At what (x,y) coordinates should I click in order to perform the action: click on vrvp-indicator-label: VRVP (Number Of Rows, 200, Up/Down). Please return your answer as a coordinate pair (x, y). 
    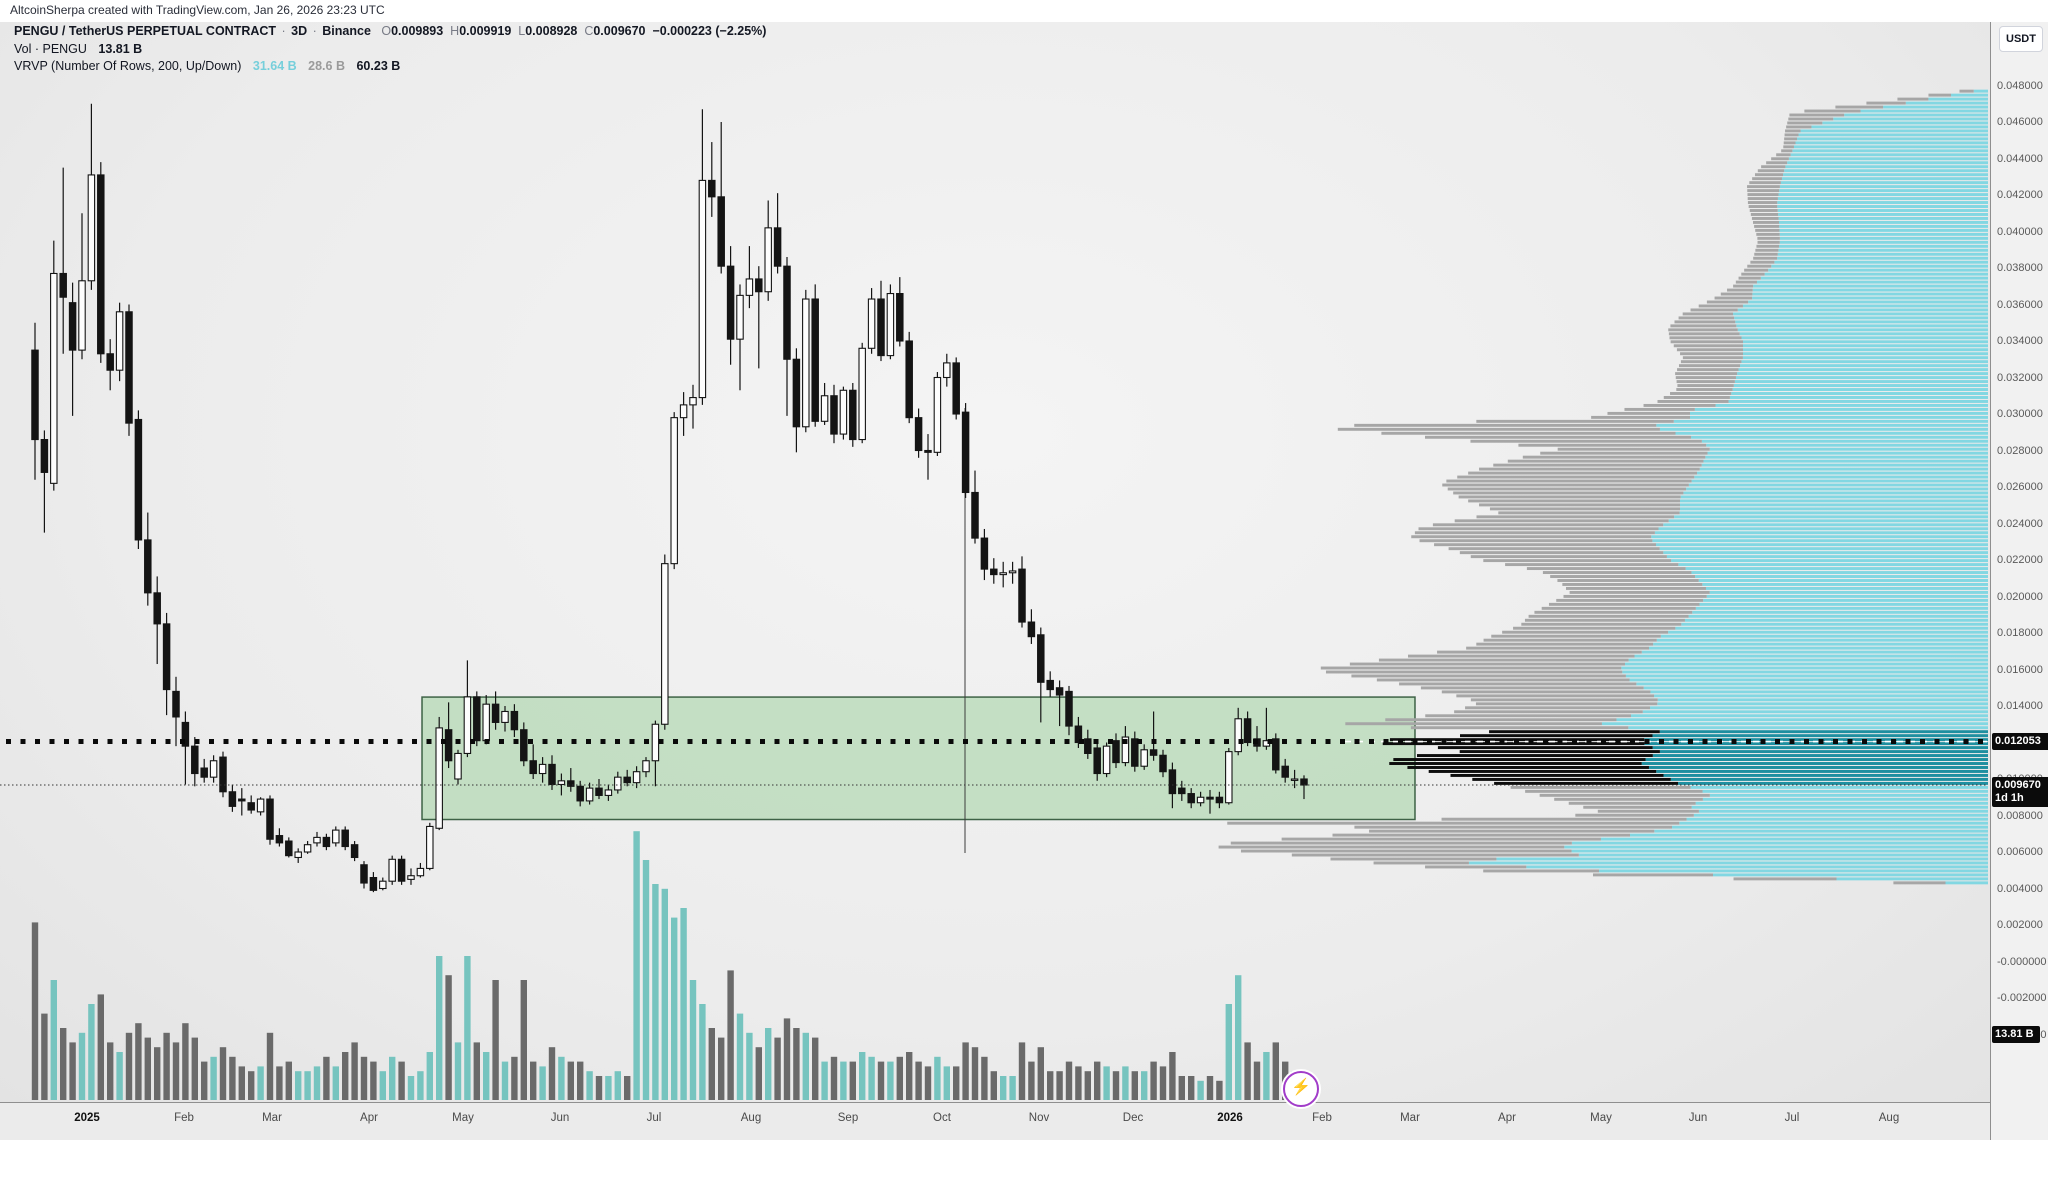
    Looking at the image, I should click on (128, 66).